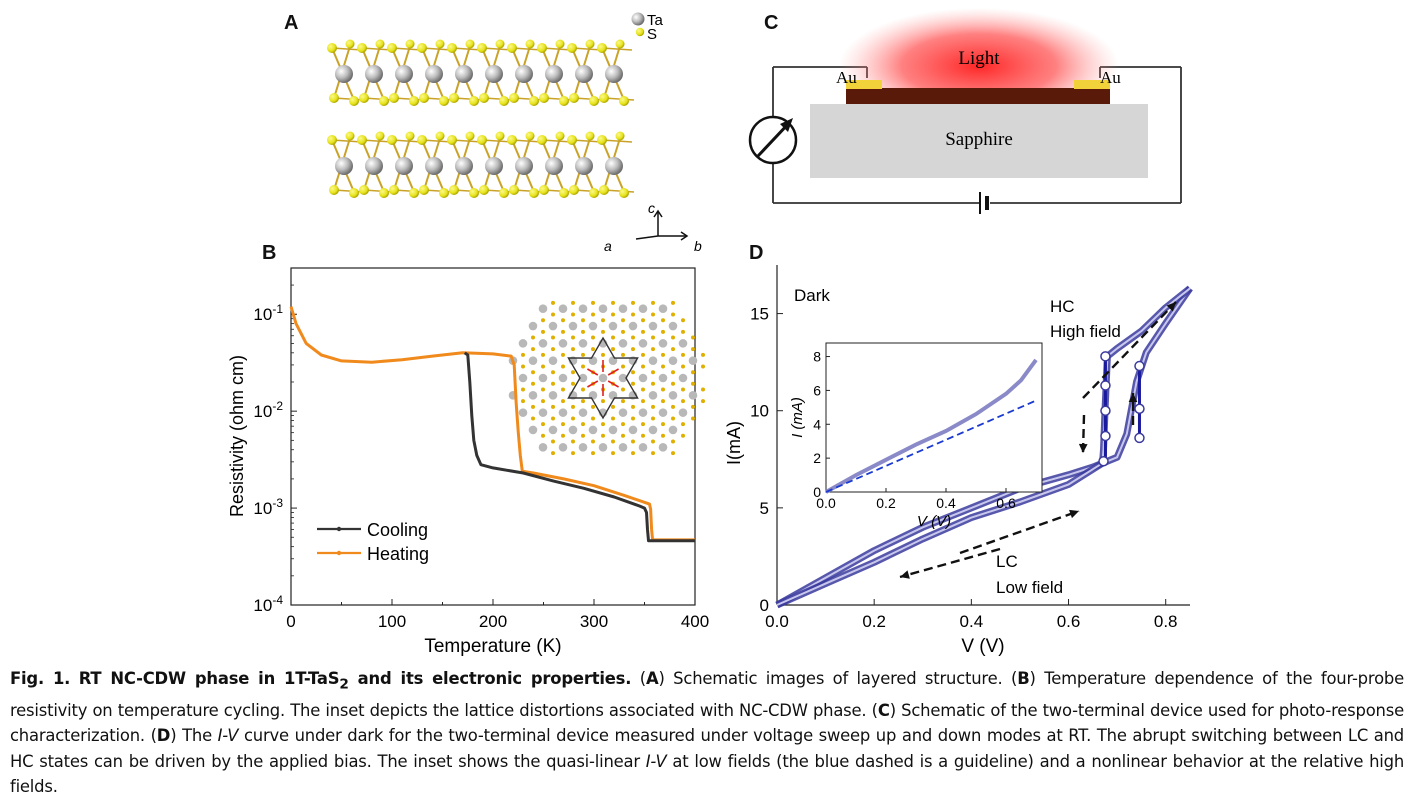 This screenshot has height=808, width=1414. What do you see at coordinates (983, 446) in the screenshot?
I see `iv-sweep-highlight` at bounding box center [983, 446].